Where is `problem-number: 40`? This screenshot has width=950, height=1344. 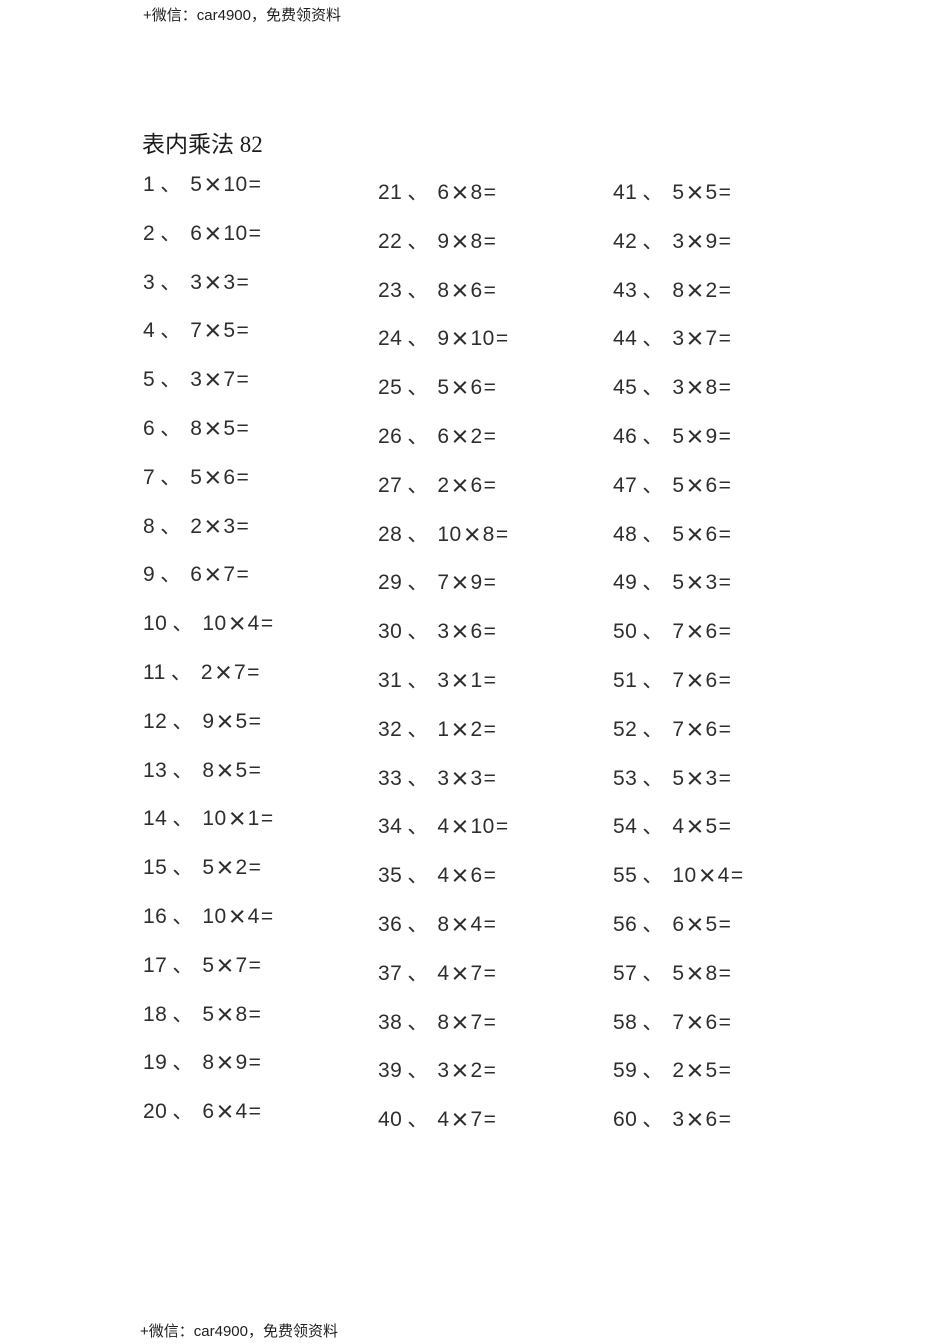 problem-number: 40 is located at coordinates (390, 1120).